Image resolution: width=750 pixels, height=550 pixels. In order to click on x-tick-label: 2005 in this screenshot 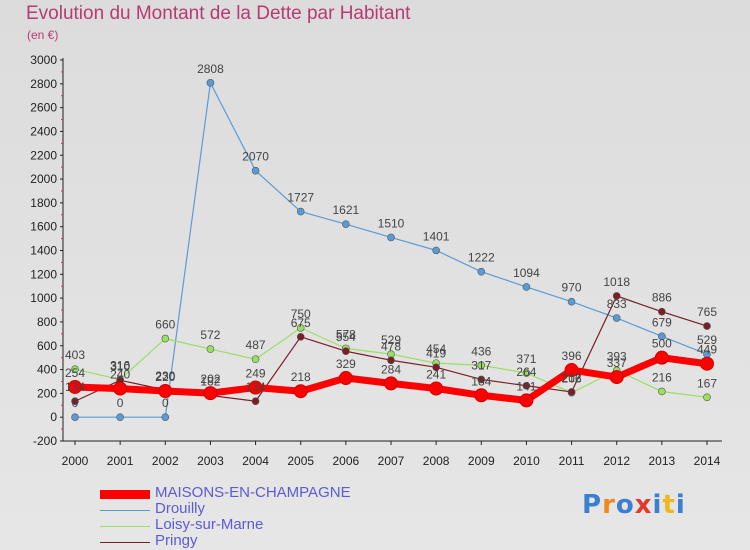, I will do `click(300, 461)`.